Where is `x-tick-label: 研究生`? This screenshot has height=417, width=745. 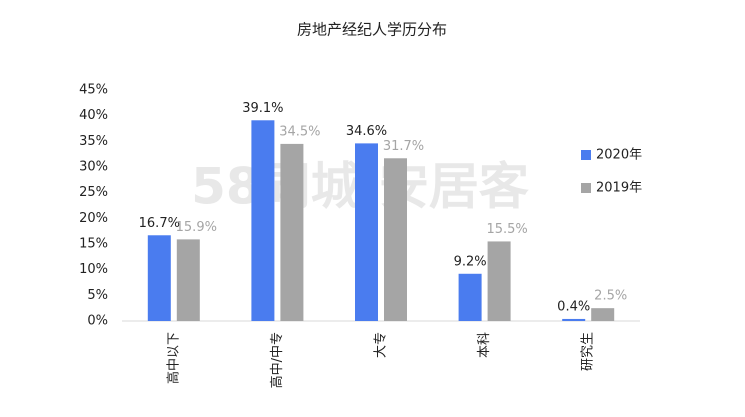 x-tick-label: 研究生 is located at coordinates (588, 351).